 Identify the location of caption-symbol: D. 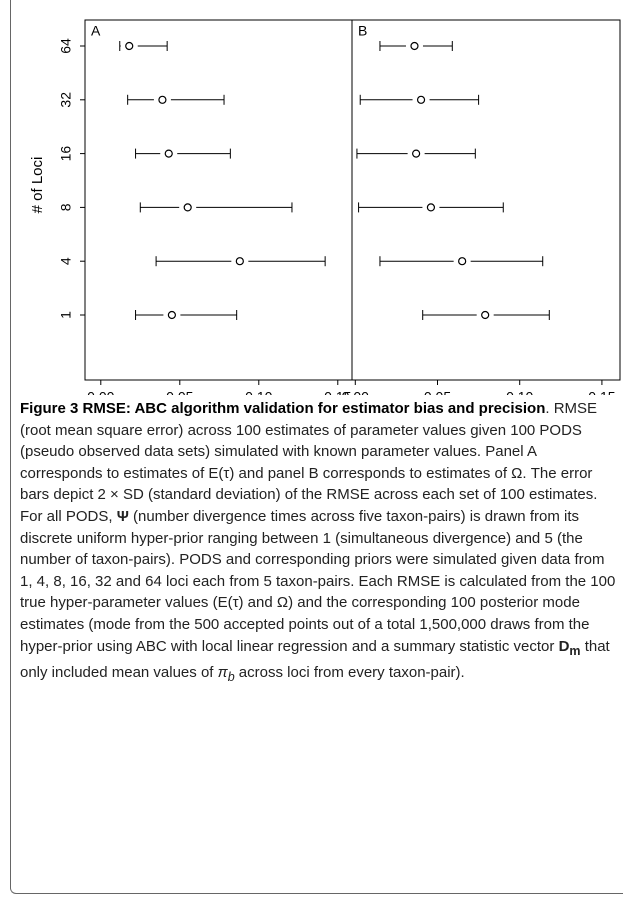
(564, 646).